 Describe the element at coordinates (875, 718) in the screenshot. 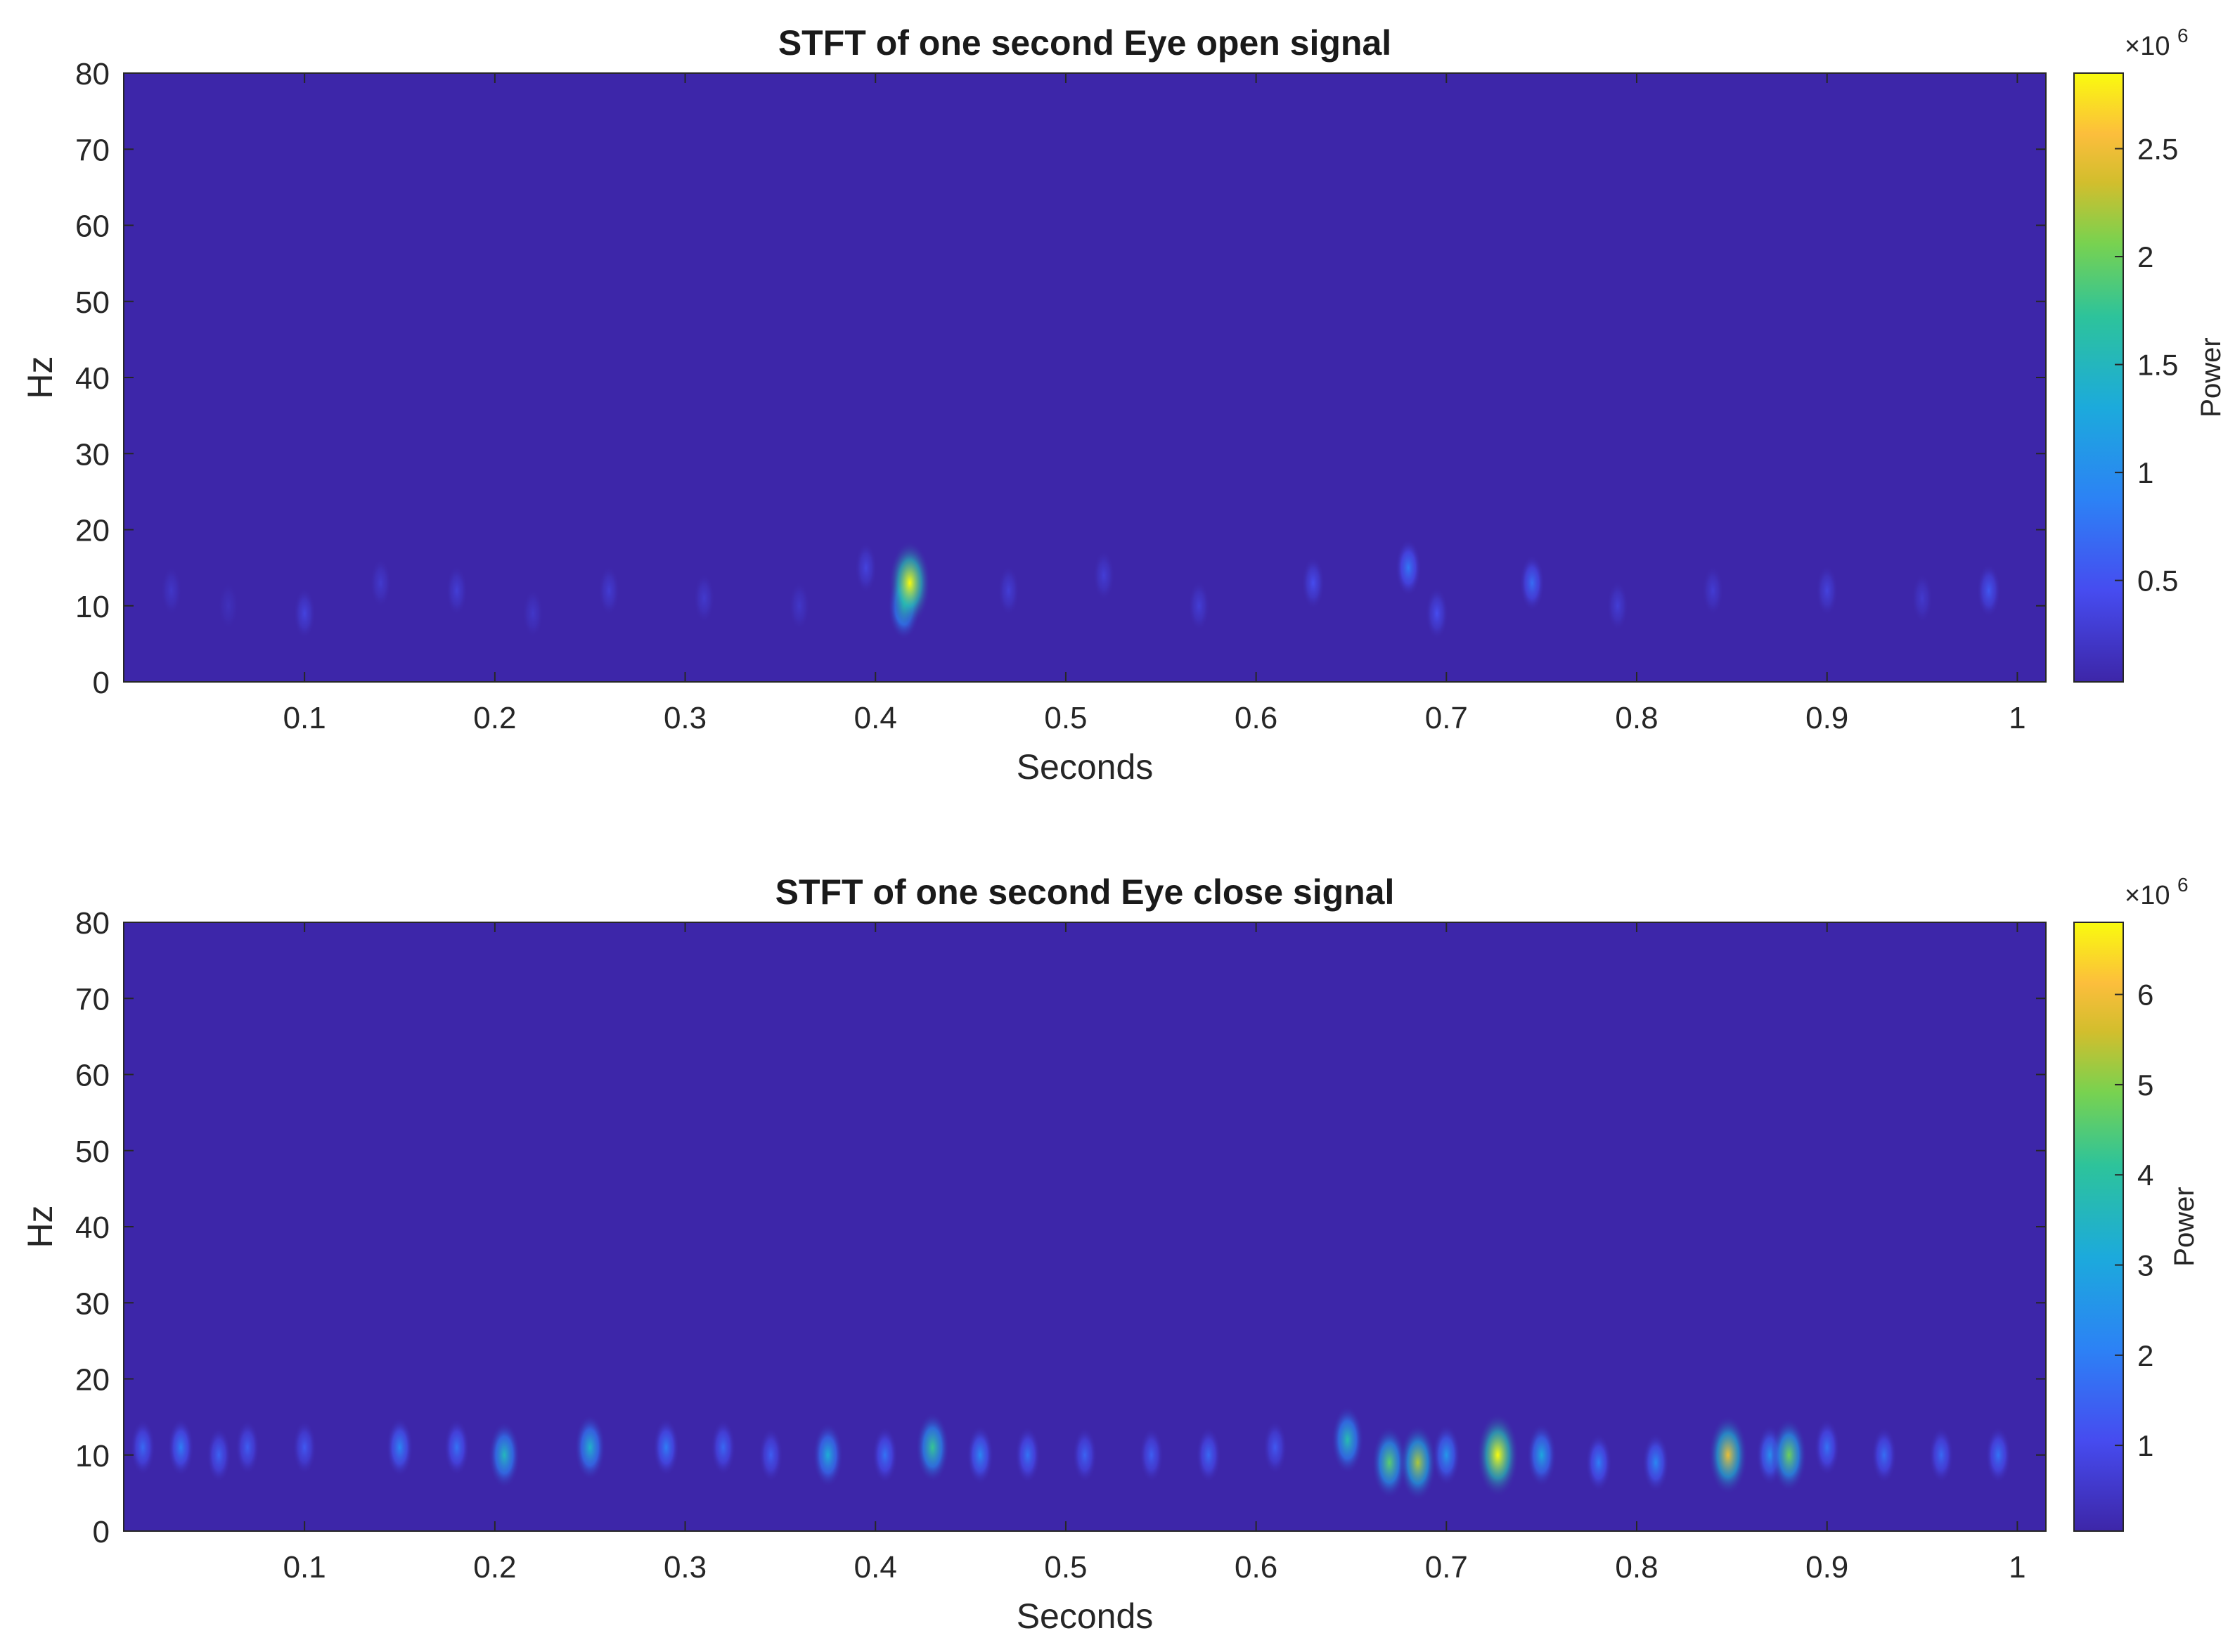

I see `x-tick-label: 0.4` at that location.